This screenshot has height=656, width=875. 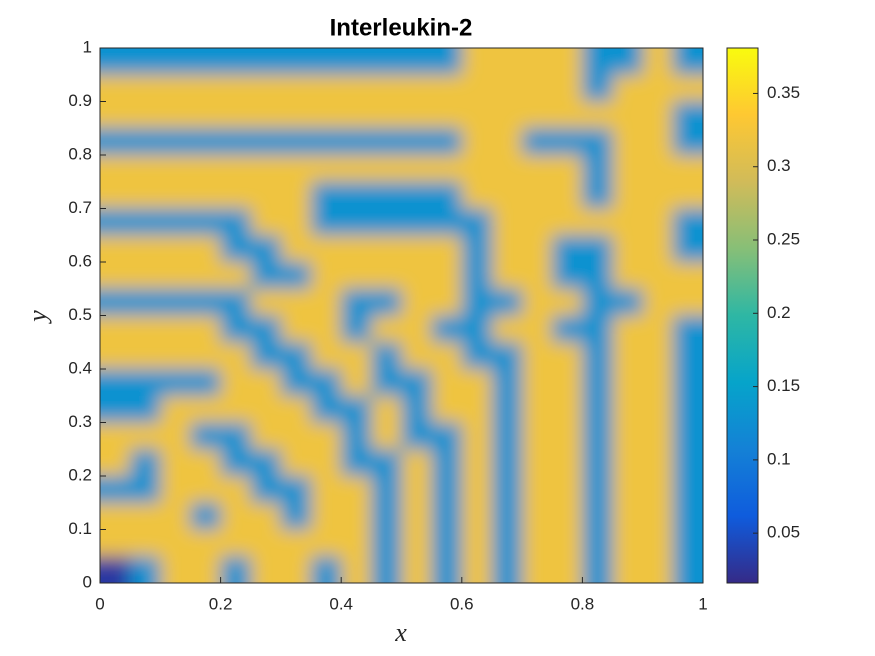 I want to click on colorbar, so click(x=742, y=315).